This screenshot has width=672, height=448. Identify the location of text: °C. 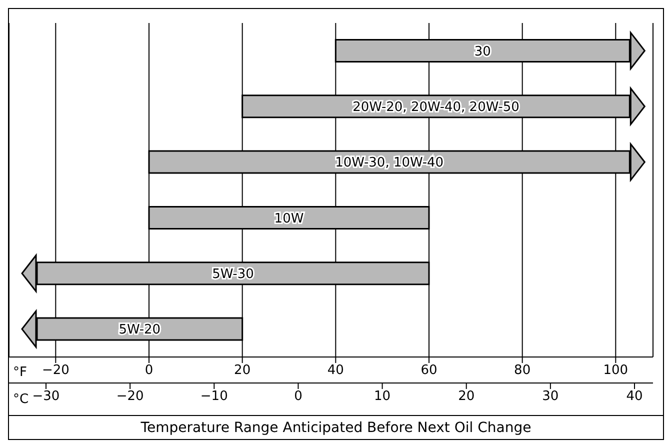
(21, 399).